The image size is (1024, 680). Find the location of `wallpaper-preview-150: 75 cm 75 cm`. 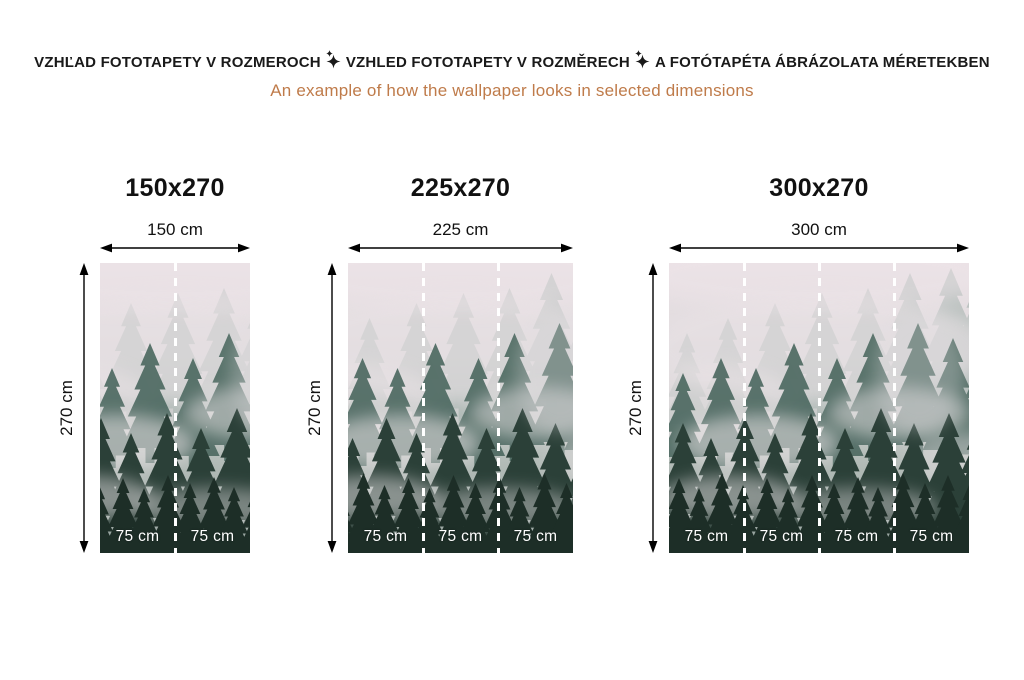

wallpaper-preview-150: 75 cm 75 cm is located at coordinates (175, 408).